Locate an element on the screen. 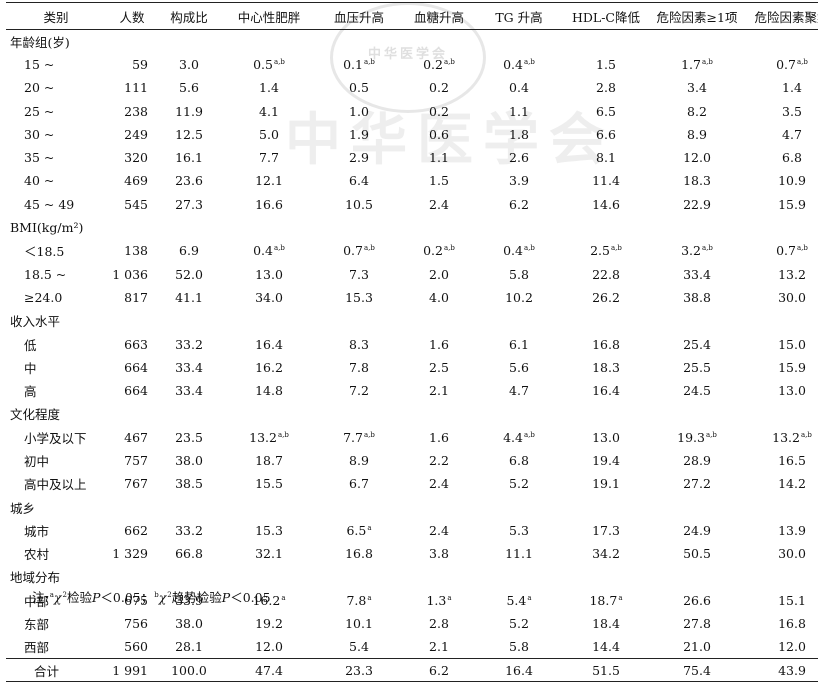 The width and height of the screenshot is (818, 682). table-cell: 13.2a,b is located at coordinates (269, 437).